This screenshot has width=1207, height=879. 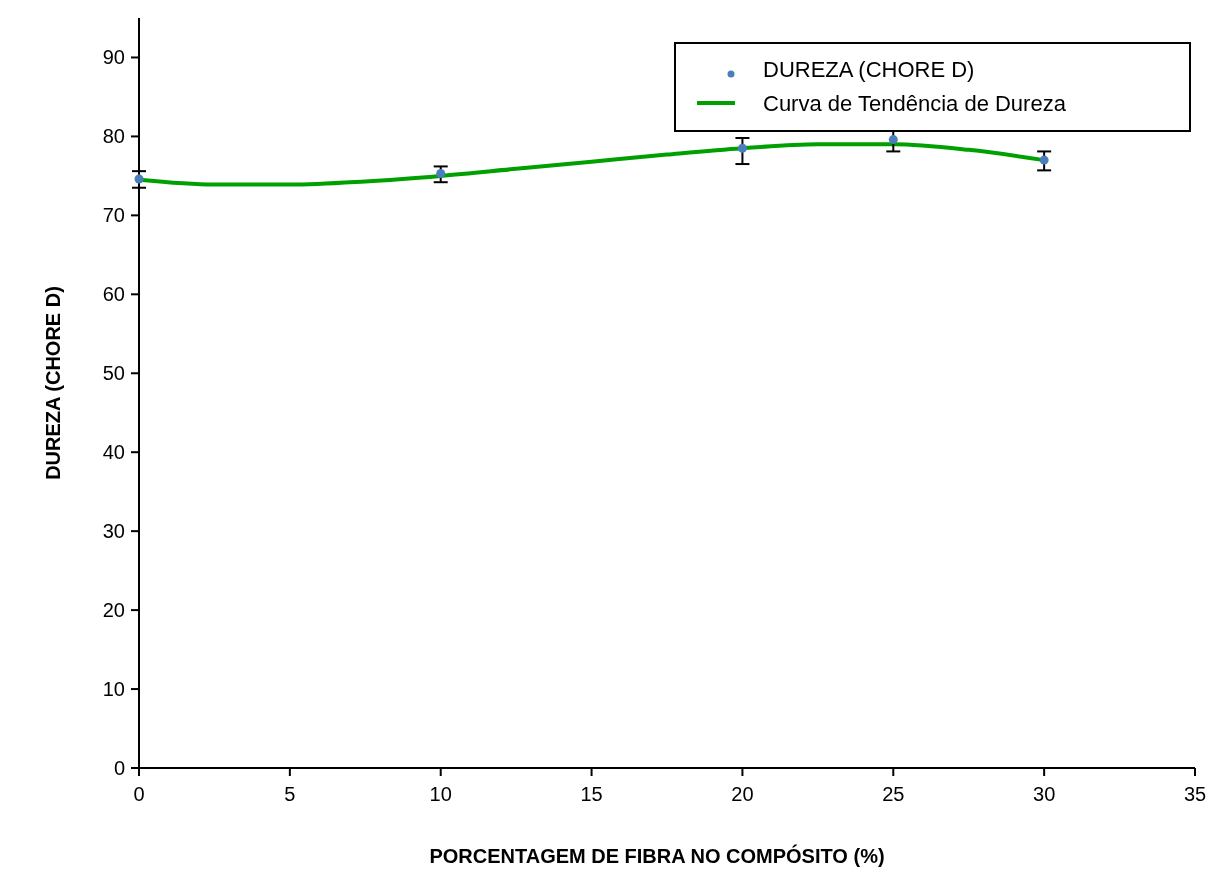 What do you see at coordinates (1044, 794) in the screenshot?
I see `x-tick-label: 30` at bounding box center [1044, 794].